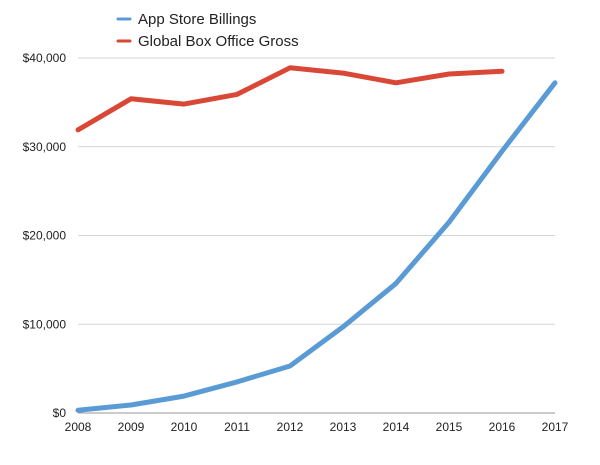  Describe the element at coordinates (184, 427) in the screenshot. I see `x-tick-label: 2010` at that location.